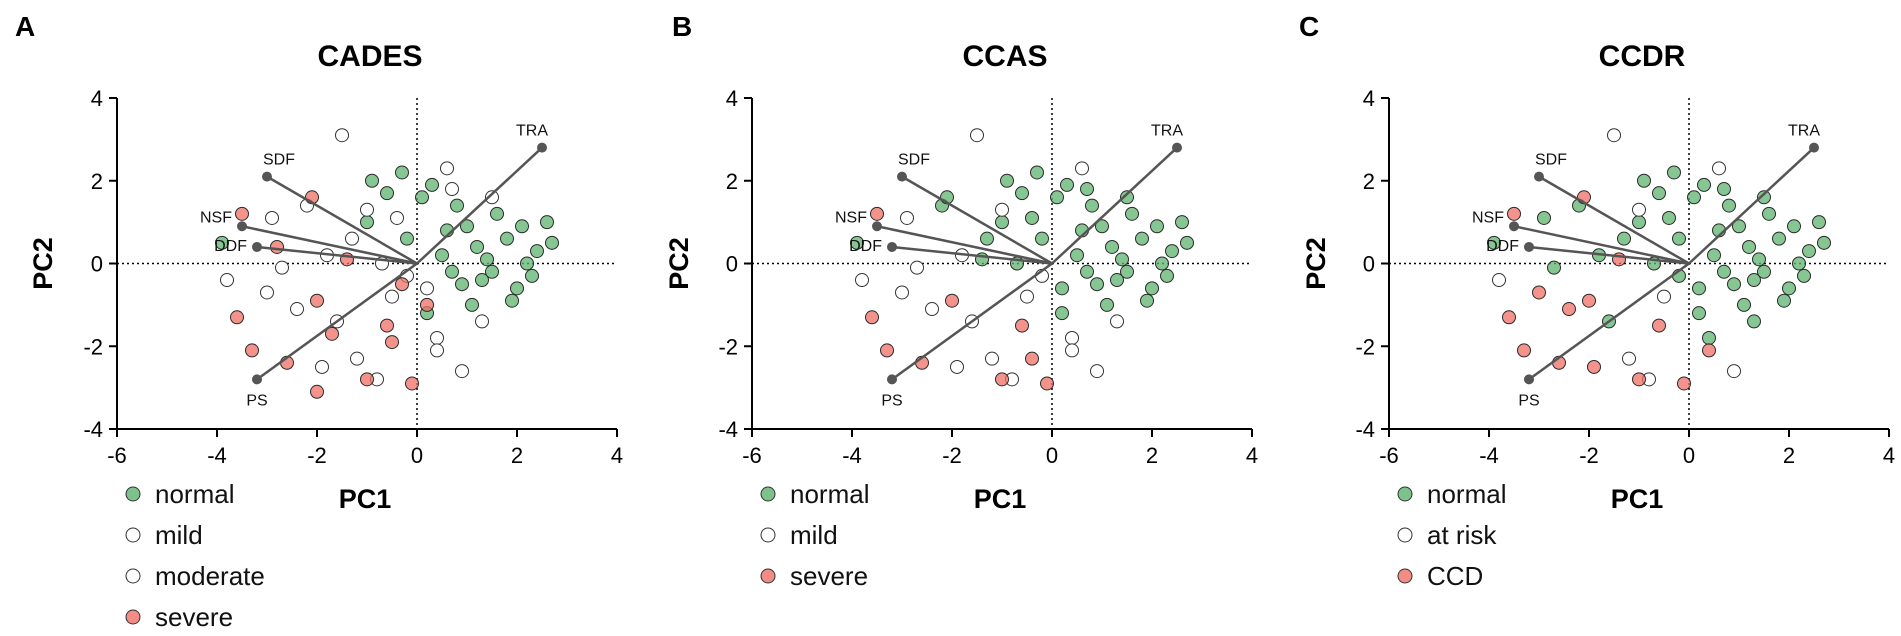 Image resolution: width=1901 pixels, height=636 pixels. Describe the element at coordinates (732, 98) in the screenshot. I see `y-tick-label: 4` at that location.